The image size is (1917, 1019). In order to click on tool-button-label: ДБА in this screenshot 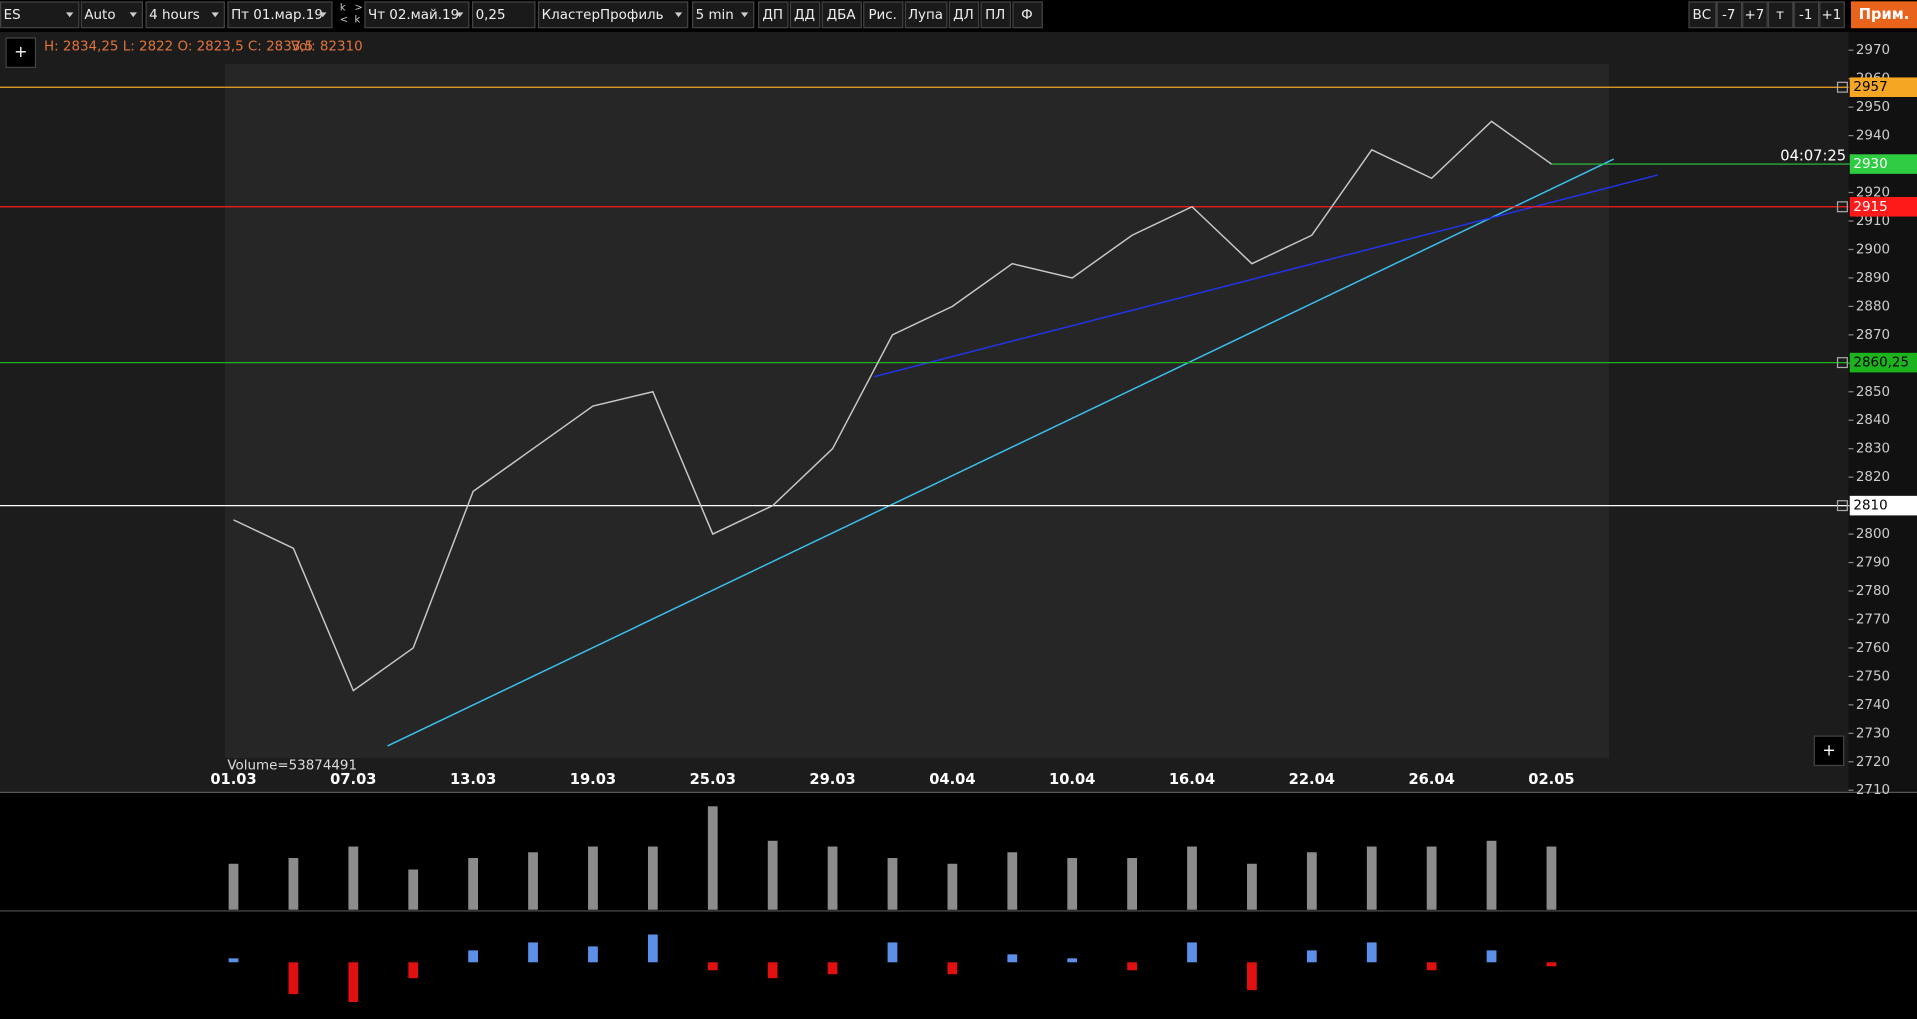, I will do `click(842, 15)`.